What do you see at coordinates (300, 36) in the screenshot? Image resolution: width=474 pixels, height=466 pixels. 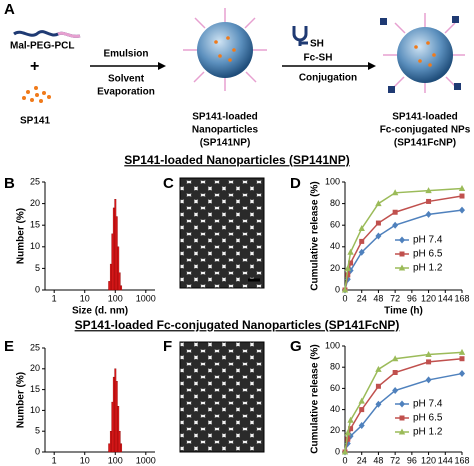 I see `ligand-icon` at bounding box center [300, 36].